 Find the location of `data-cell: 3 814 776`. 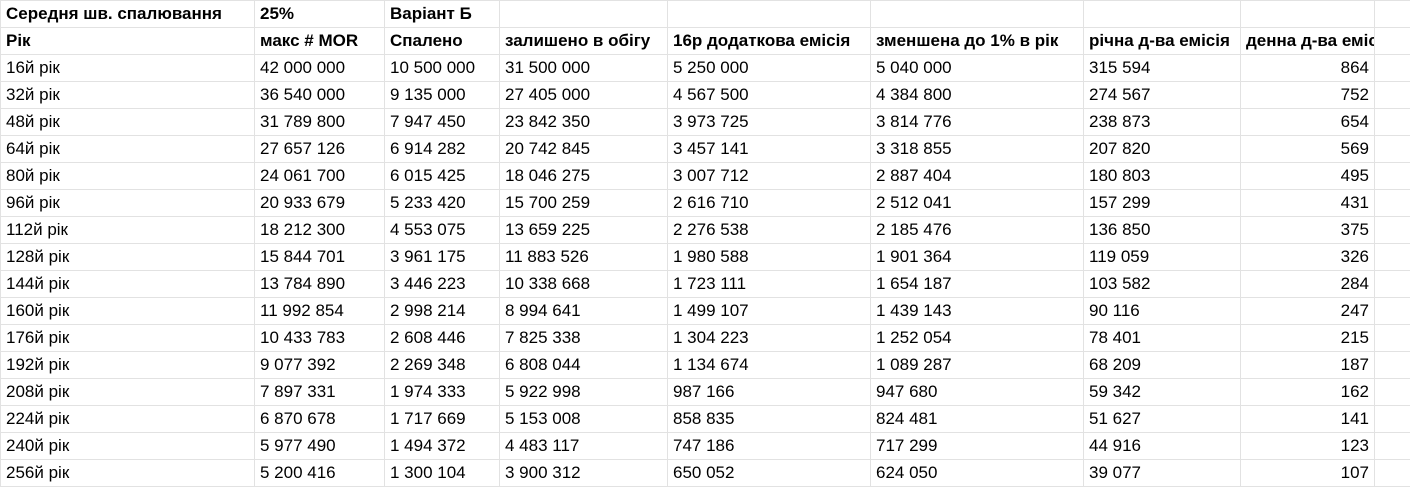

data-cell: 3 814 776 is located at coordinates (977, 122).